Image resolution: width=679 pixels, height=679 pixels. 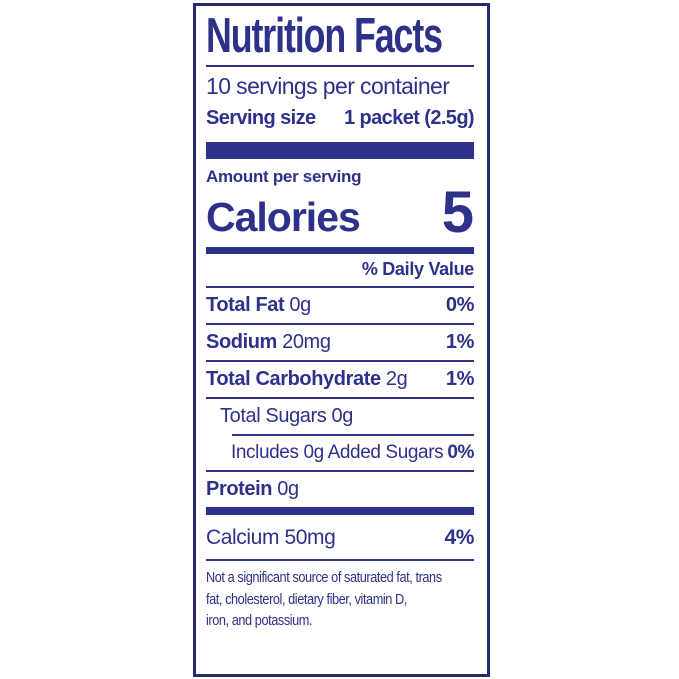 What do you see at coordinates (328, 85) in the screenshot?
I see `servings-per-container: 10 servings per container` at bounding box center [328, 85].